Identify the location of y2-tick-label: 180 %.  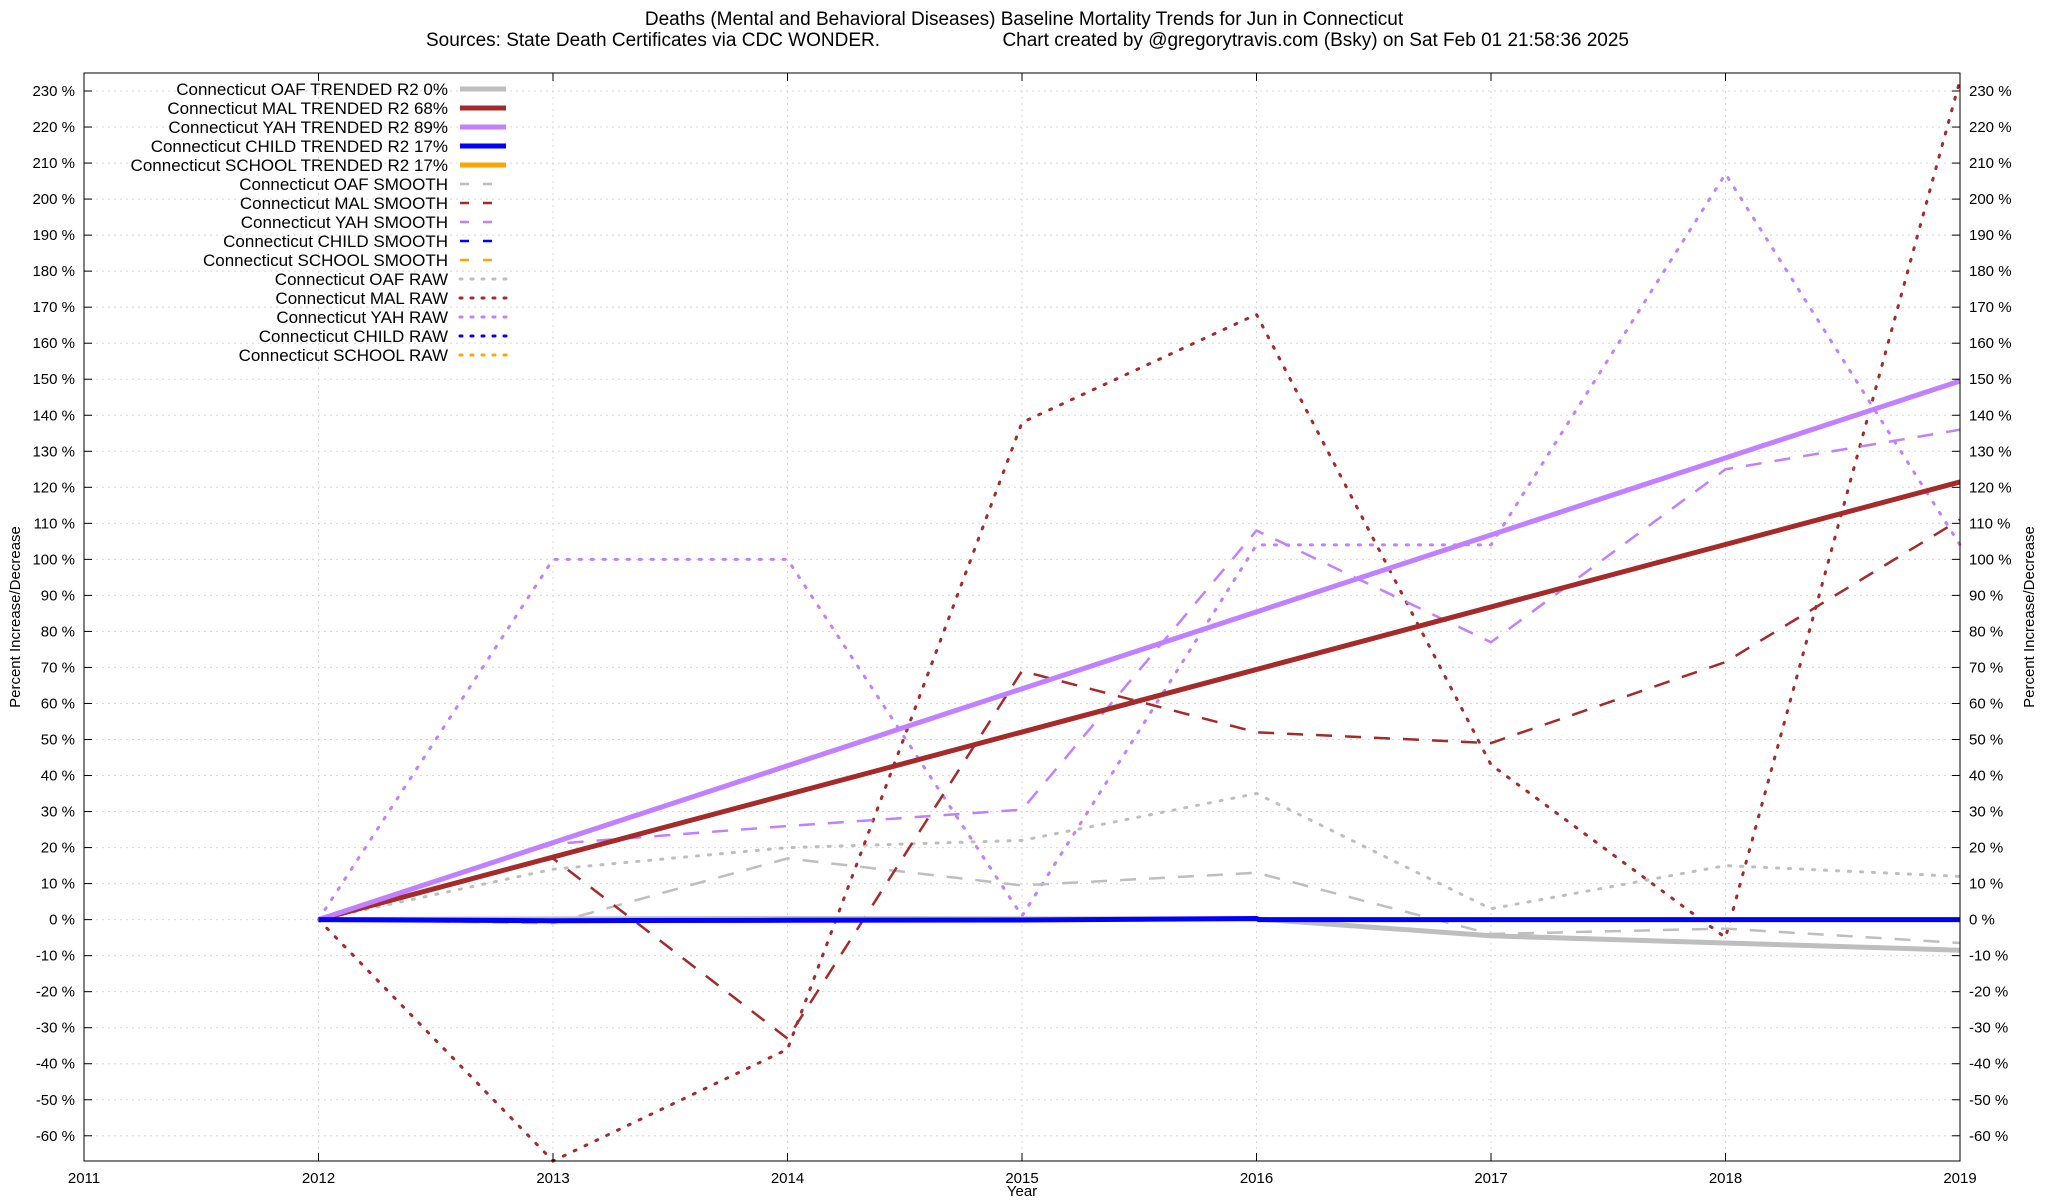
(1990, 271).